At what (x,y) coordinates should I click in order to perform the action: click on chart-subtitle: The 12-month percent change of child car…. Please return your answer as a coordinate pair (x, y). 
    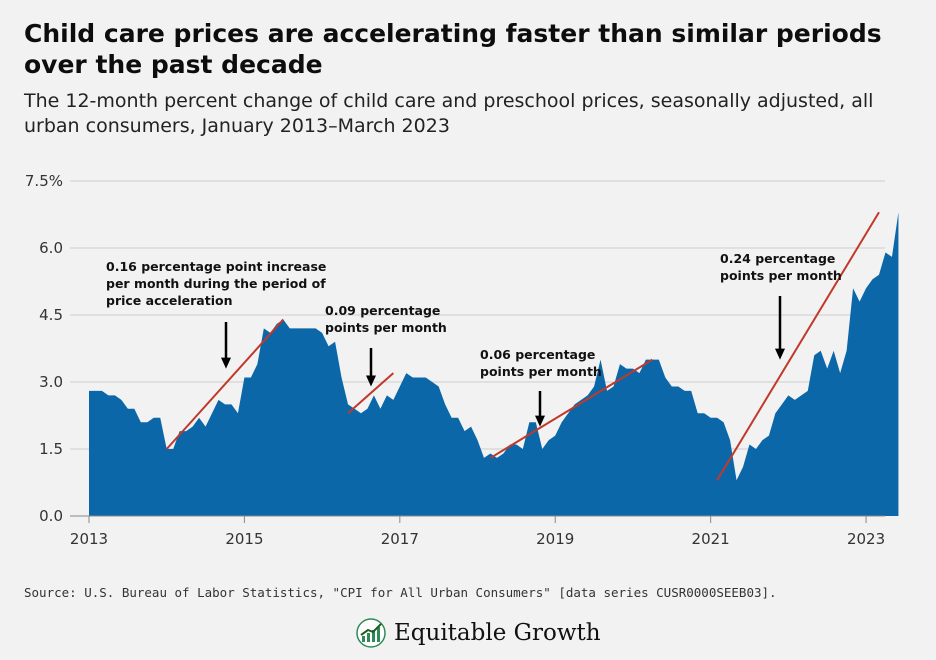
    Looking at the image, I should click on (449, 113).